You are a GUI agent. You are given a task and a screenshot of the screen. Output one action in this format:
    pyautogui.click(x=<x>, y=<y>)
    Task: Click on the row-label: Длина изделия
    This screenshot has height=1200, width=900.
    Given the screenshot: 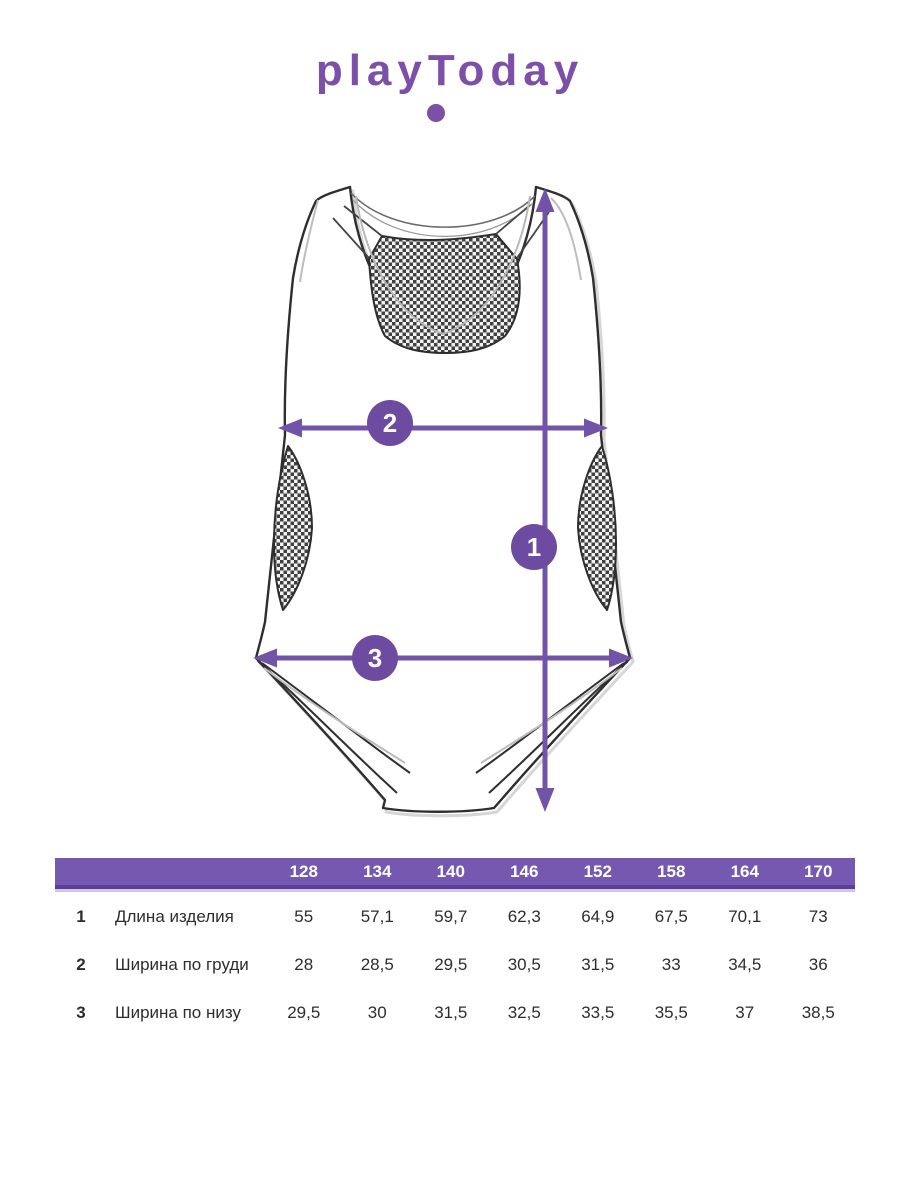 What is the action you would take?
    pyautogui.click(x=174, y=916)
    